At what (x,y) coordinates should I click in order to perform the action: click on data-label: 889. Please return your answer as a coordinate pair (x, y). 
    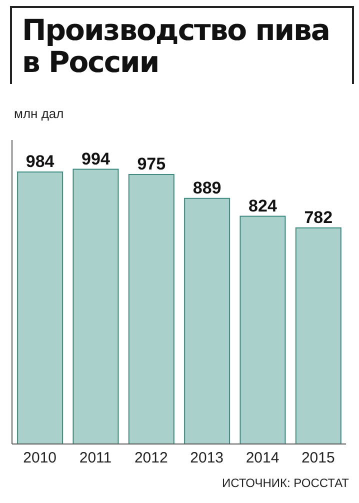
    Looking at the image, I should click on (207, 188).